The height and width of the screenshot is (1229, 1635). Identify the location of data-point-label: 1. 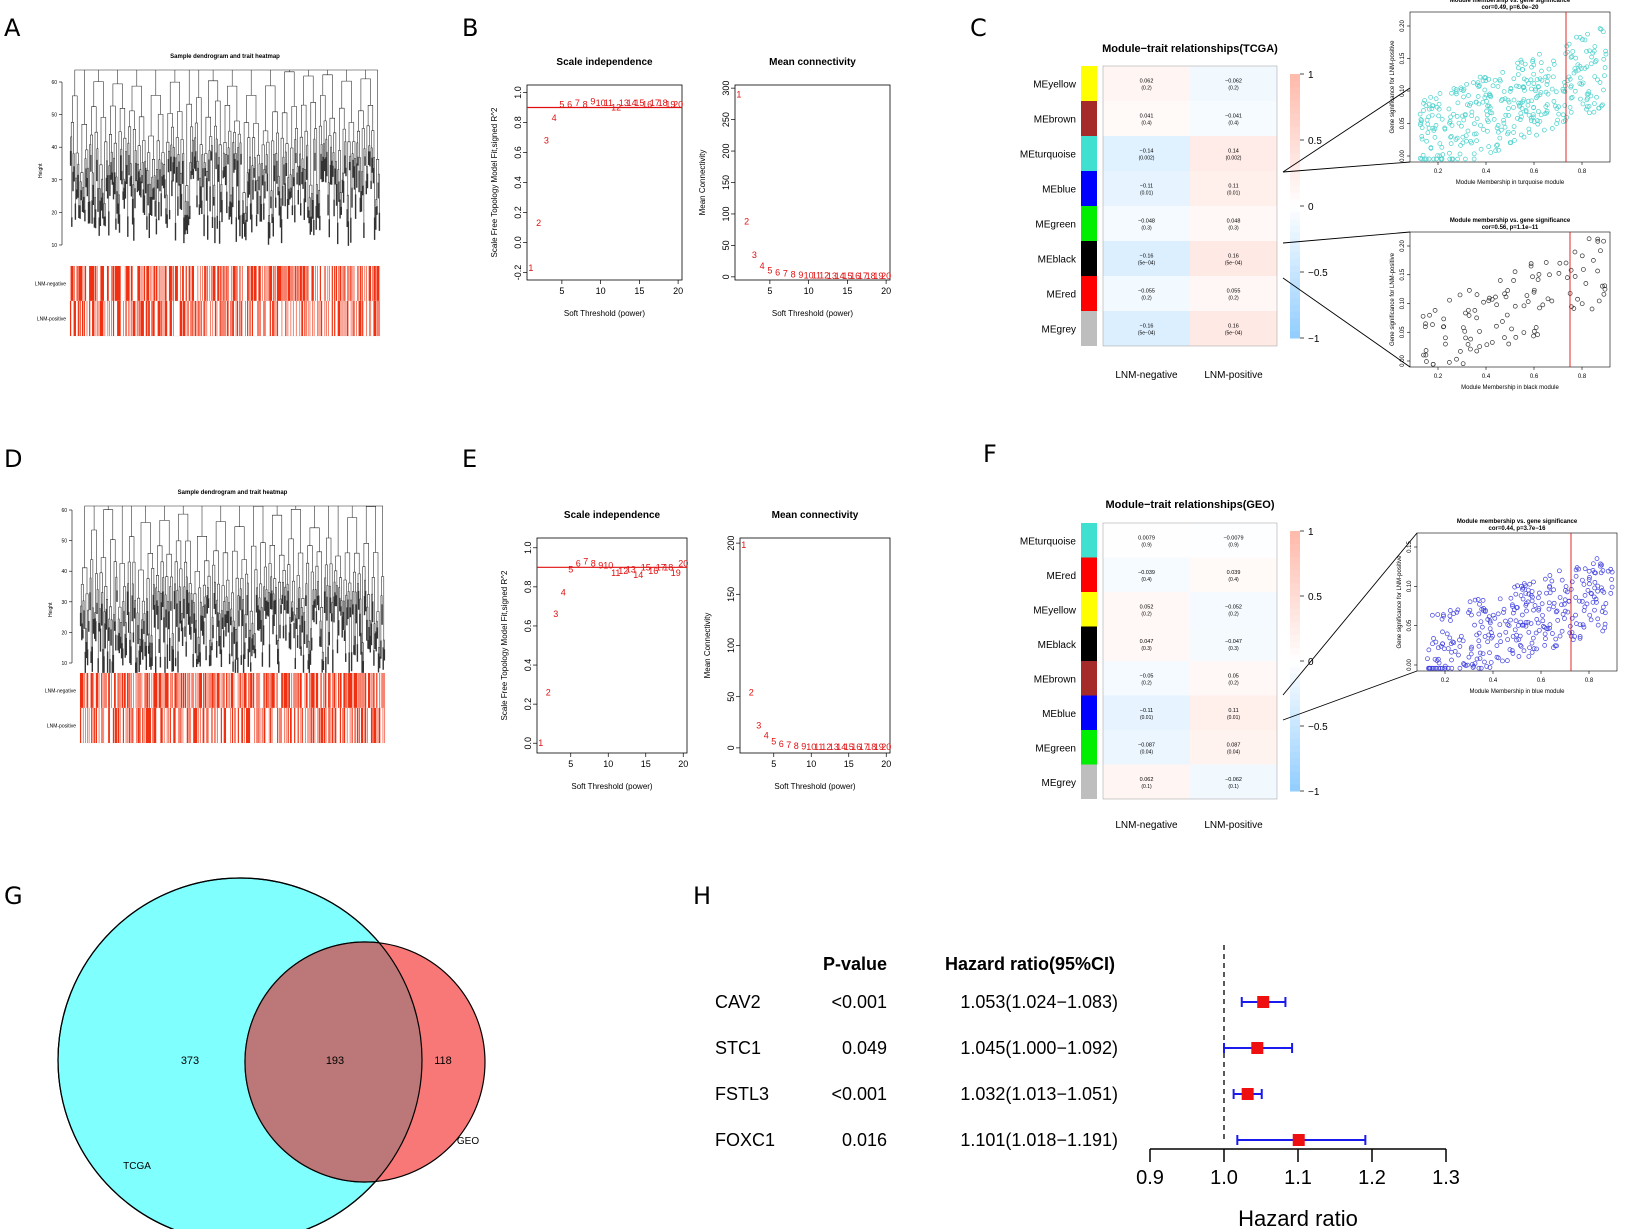
(743, 545).